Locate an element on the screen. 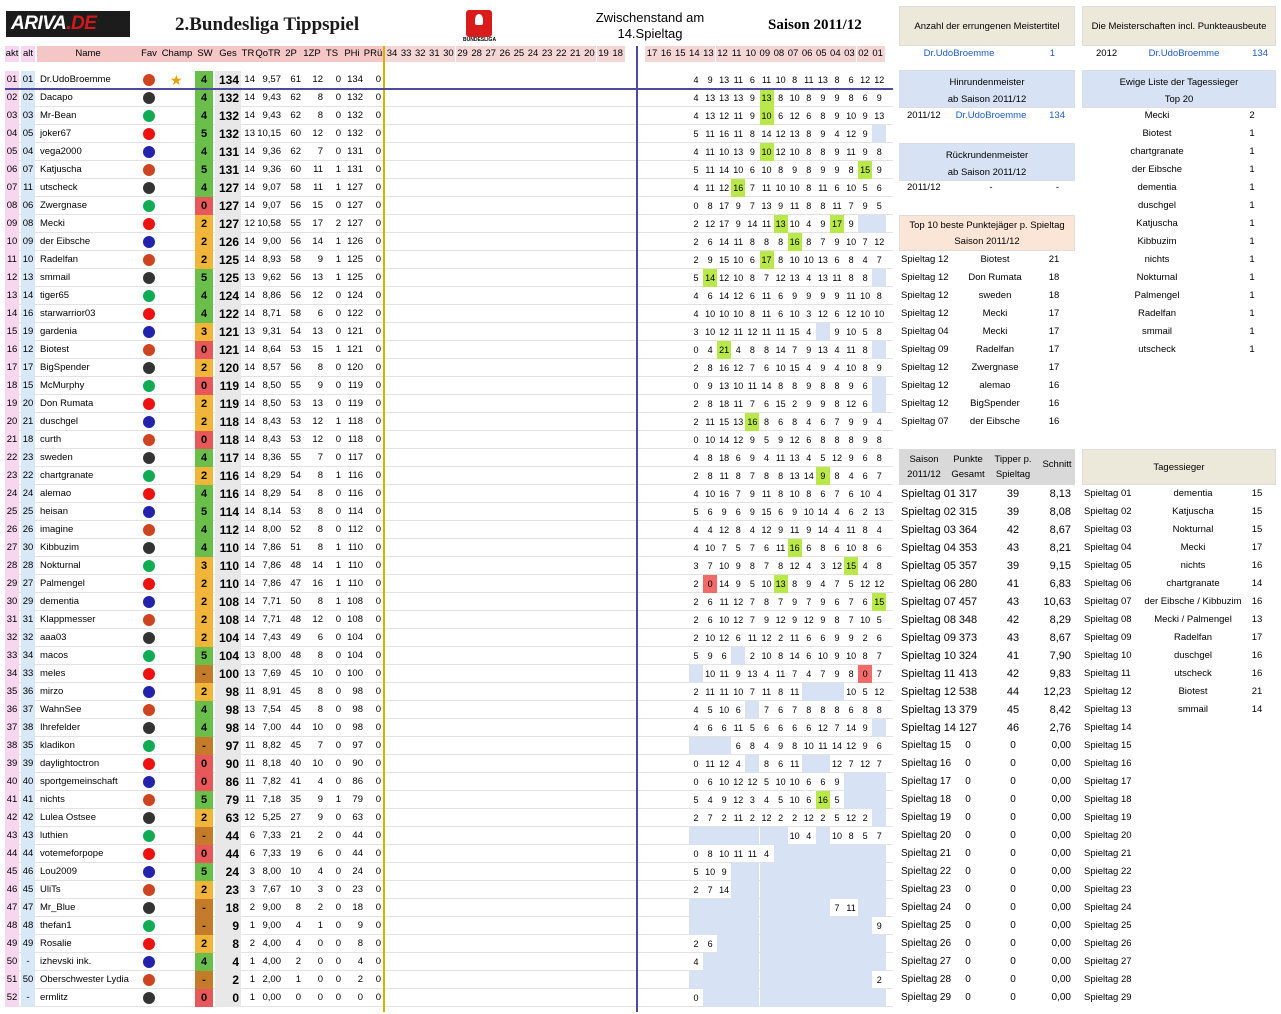  player-name: heisan is located at coordinates (54, 511).